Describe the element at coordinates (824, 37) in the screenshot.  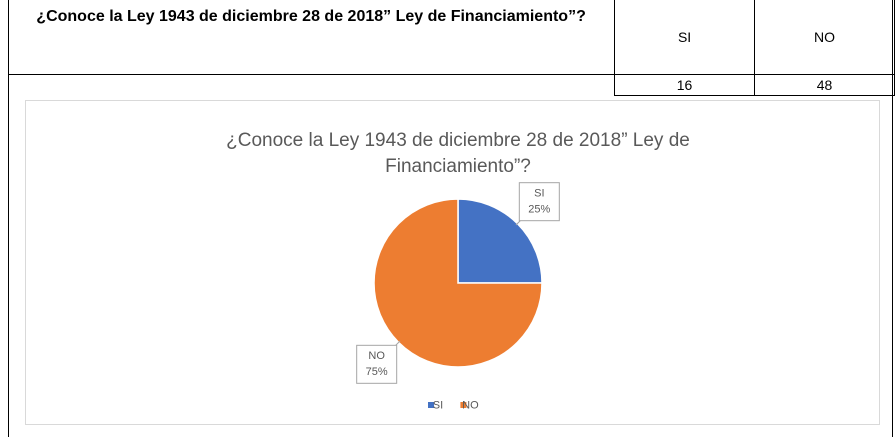
I see `header: NO` at that location.